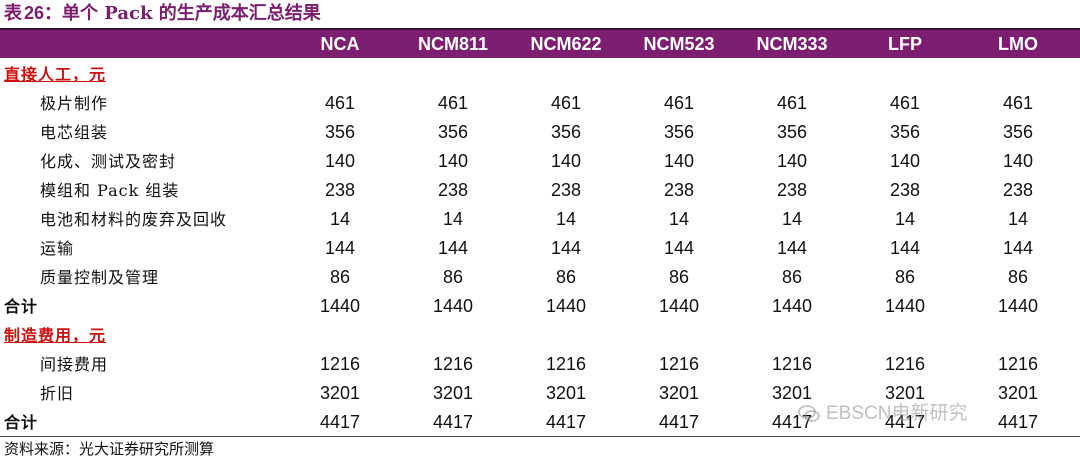 The width and height of the screenshot is (1080, 461). I want to click on row-label: 折旧, so click(57, 393).